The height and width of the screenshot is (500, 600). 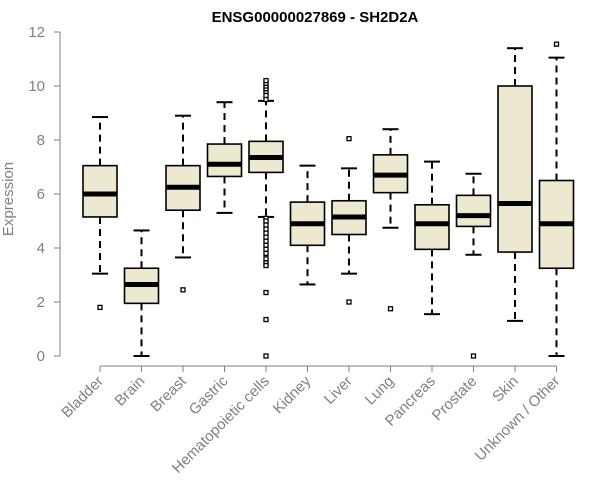 I want to click on x-tick-label: Bladder, so click(x=82, y=397).